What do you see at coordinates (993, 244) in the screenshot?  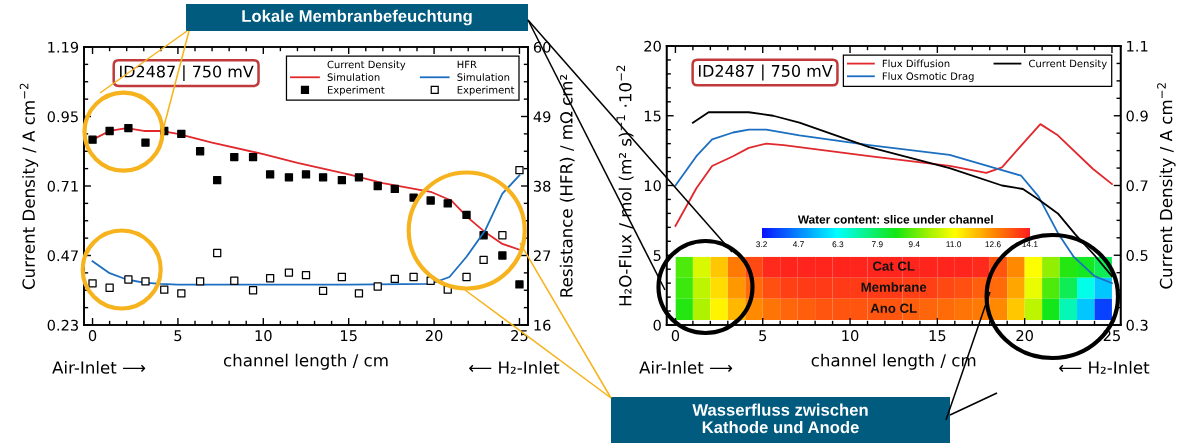 I see `color-bar-label: 12.6` at bounding box center [993, 244].